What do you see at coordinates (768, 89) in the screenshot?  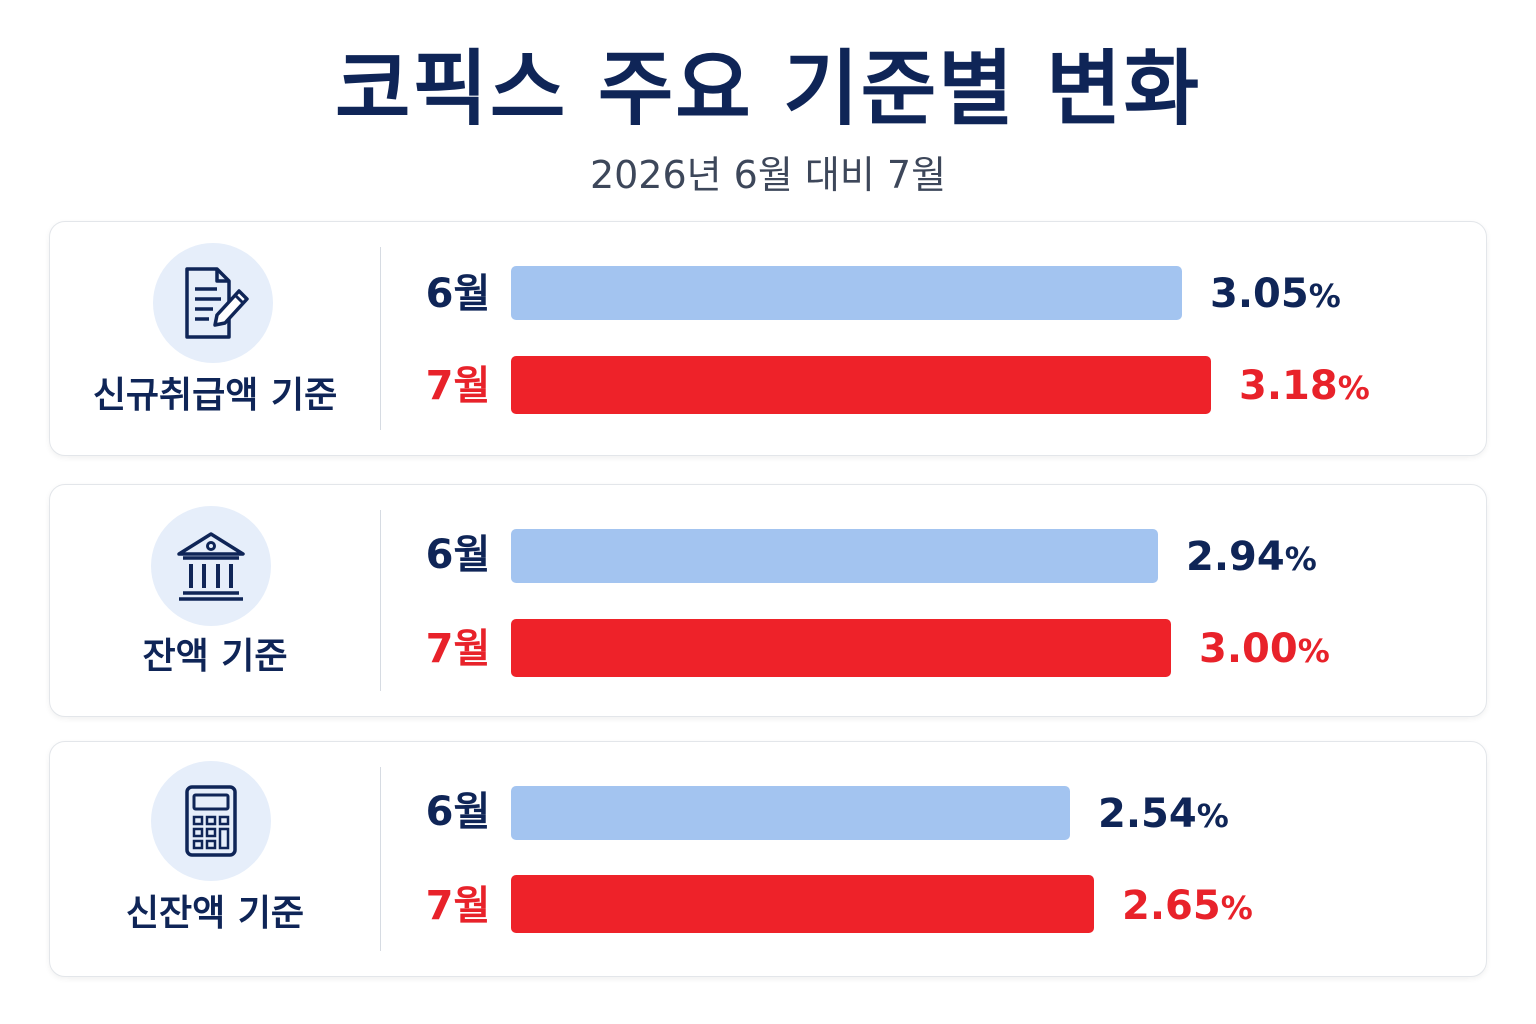 I see `page-title: 코픽스 주요 기준별 변화` at bounding box center [768, 89].